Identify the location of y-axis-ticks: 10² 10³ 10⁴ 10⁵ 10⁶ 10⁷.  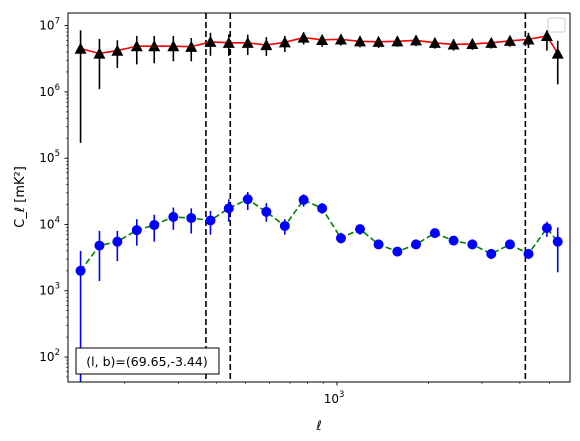
(53, 197).